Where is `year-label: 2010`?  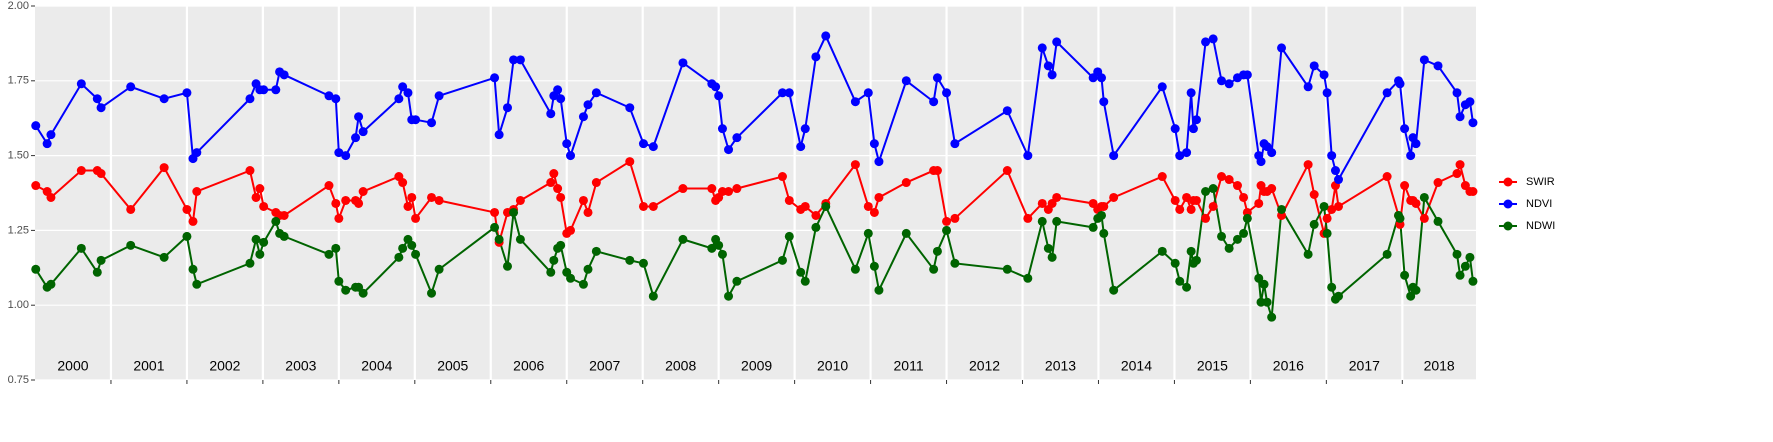 year-label: 2010 is located at coordinates (832, 366).